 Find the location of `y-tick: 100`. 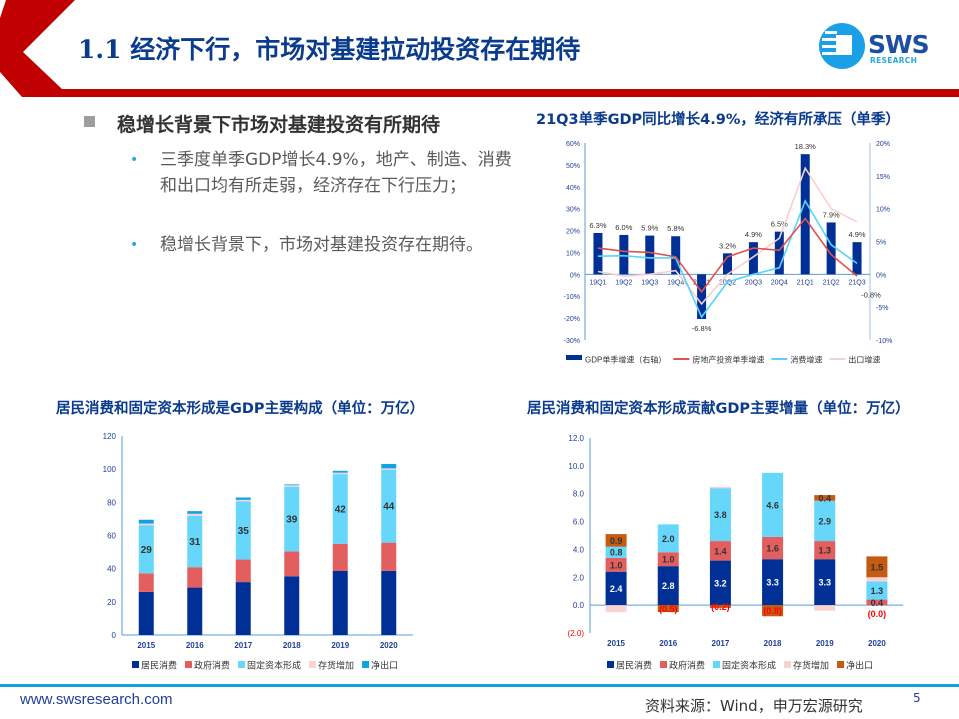

y-tick: 100 is located at coordinates (110, 469).